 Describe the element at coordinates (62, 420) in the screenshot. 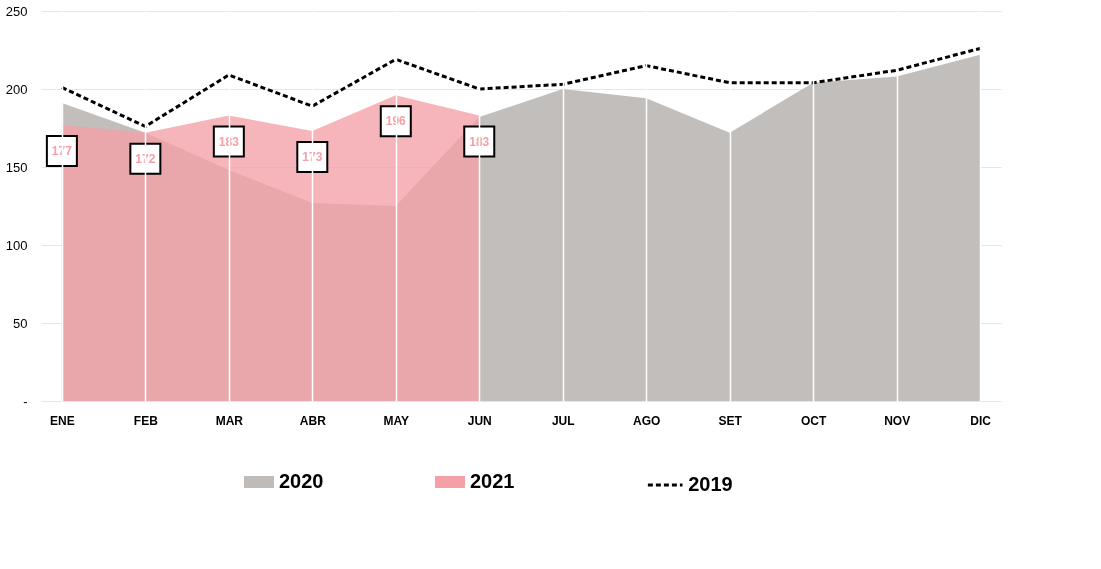

I see `x-tick-label: ENE` at that location.